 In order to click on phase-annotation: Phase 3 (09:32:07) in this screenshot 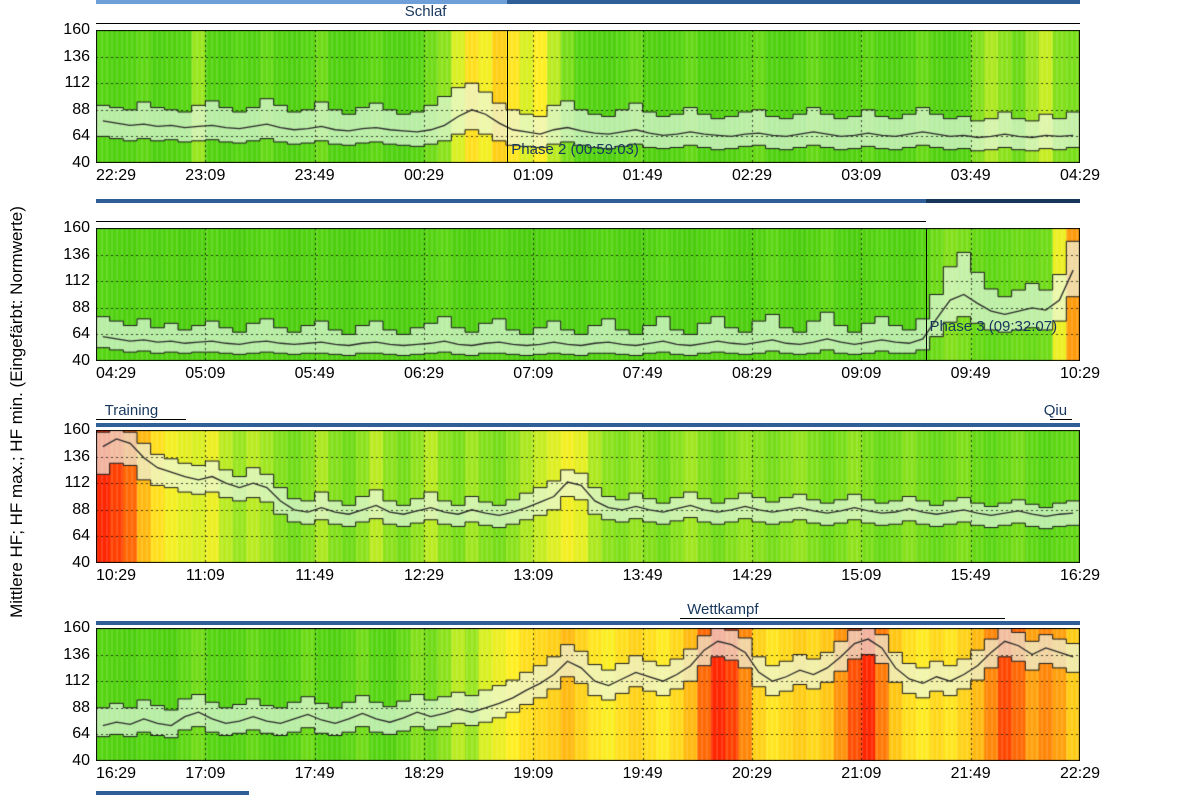, I will do `click(993, 327)`.